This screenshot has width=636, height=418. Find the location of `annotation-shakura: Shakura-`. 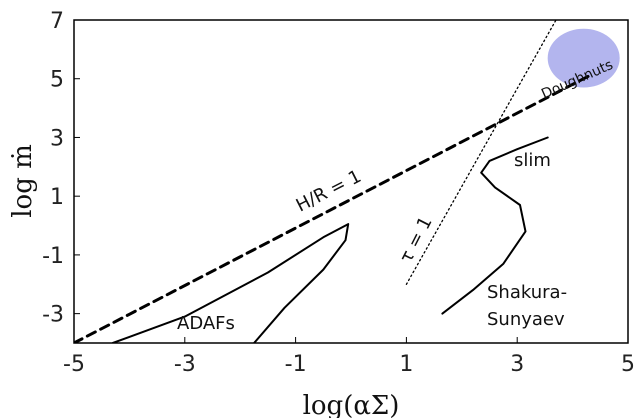

annotation-shakura: Shakura- is located at coordinates (527, 292).